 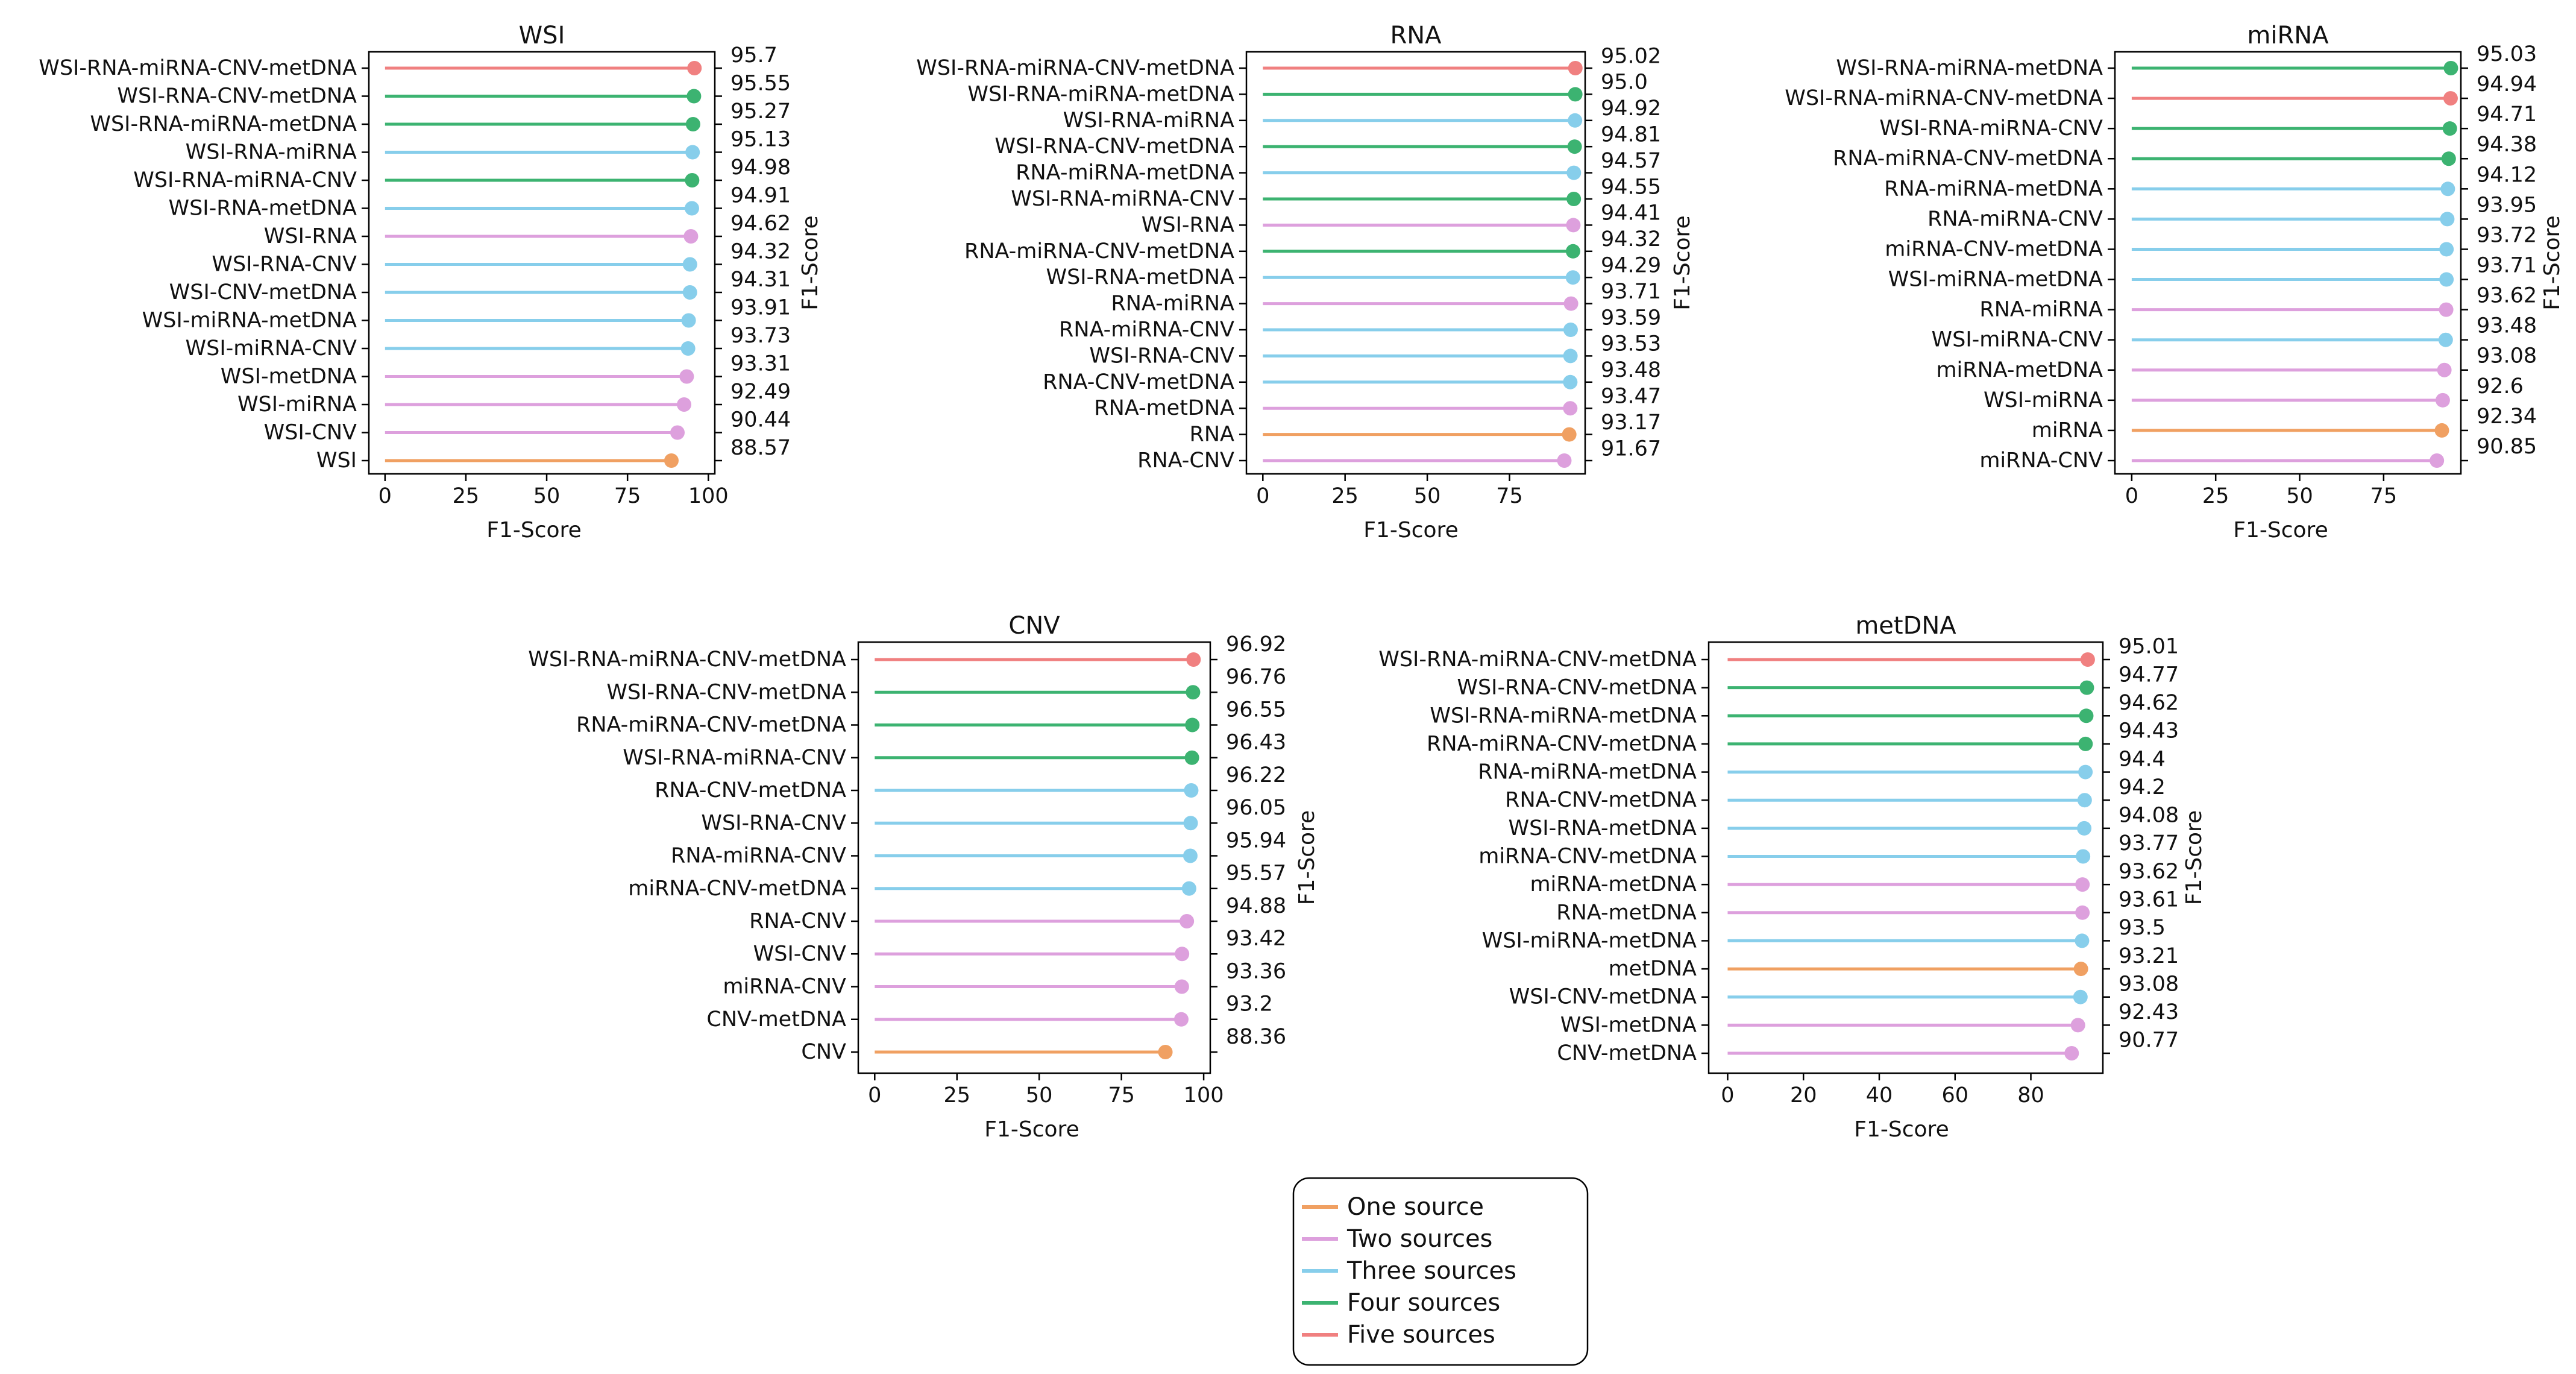 I want to click on value-label: 93.5, so click(x=2142, y=928).